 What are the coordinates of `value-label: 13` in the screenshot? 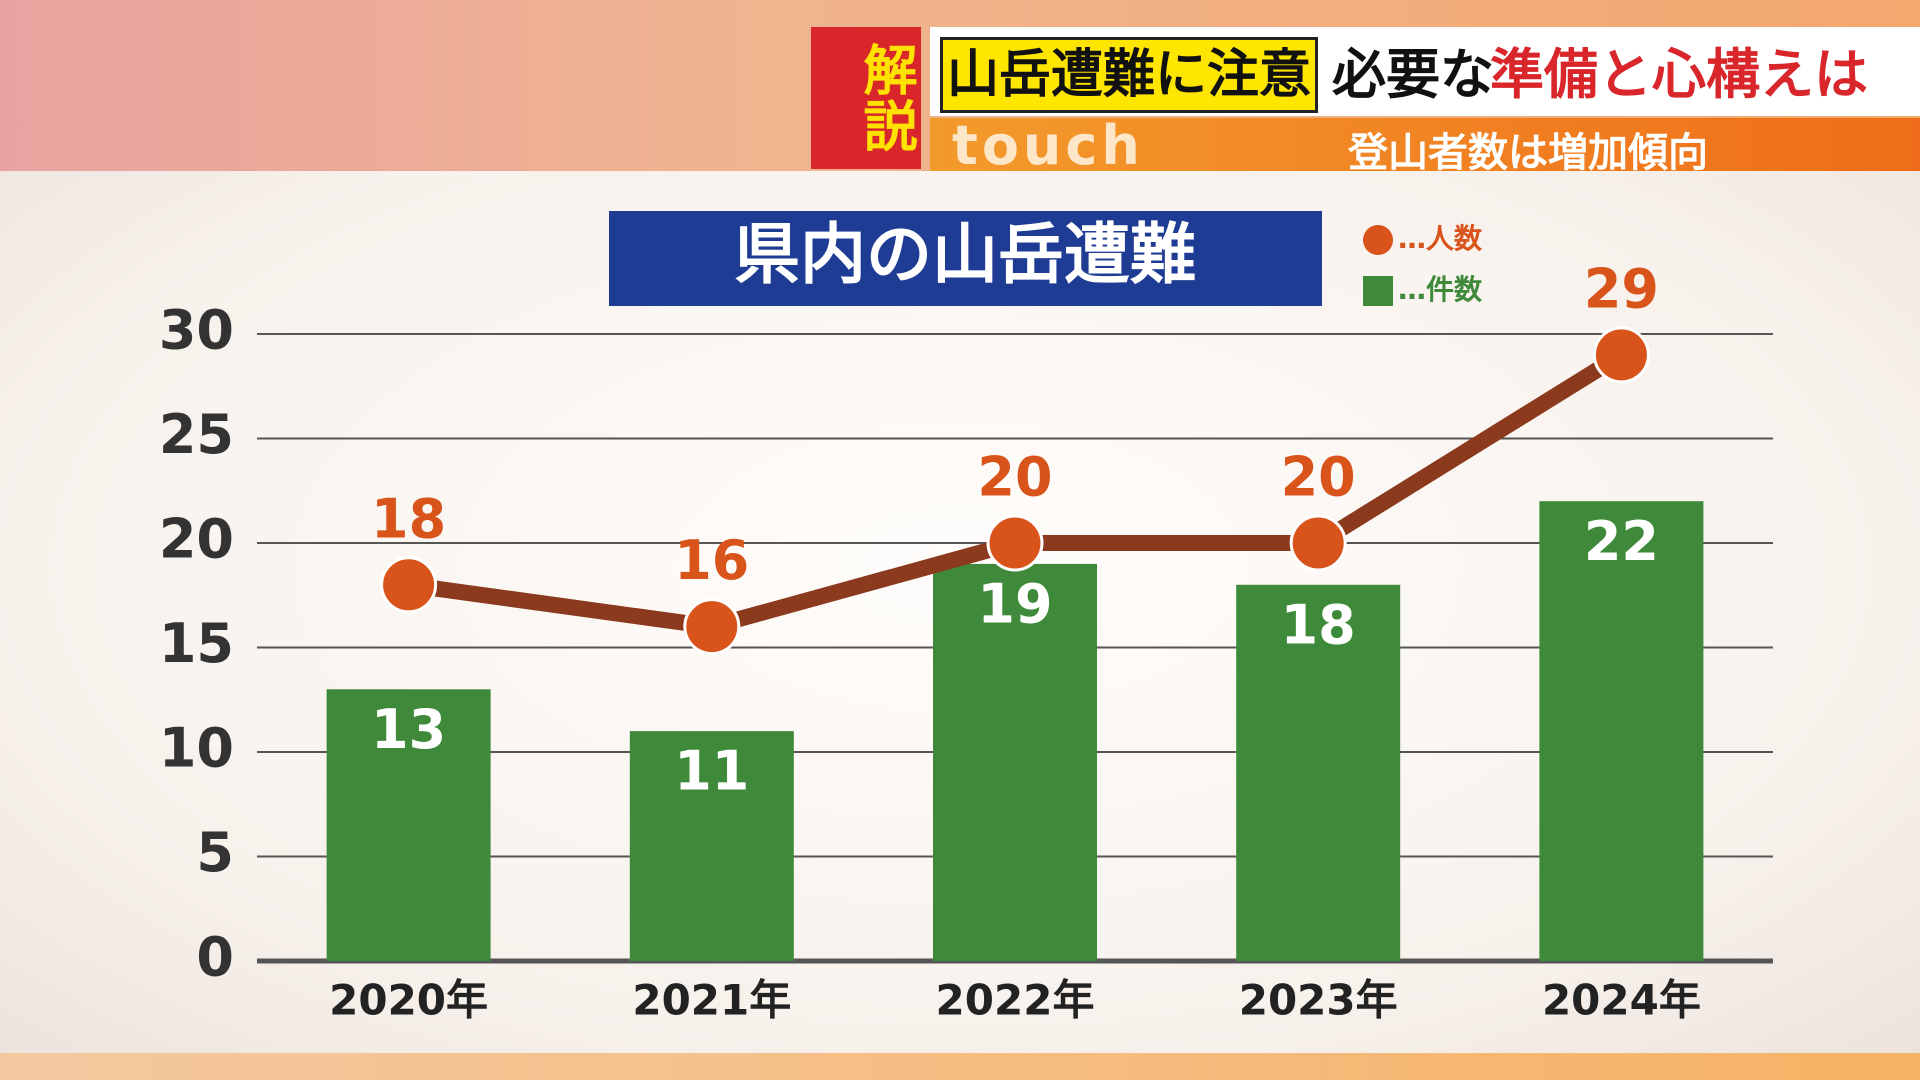 It's located at (408, 729).